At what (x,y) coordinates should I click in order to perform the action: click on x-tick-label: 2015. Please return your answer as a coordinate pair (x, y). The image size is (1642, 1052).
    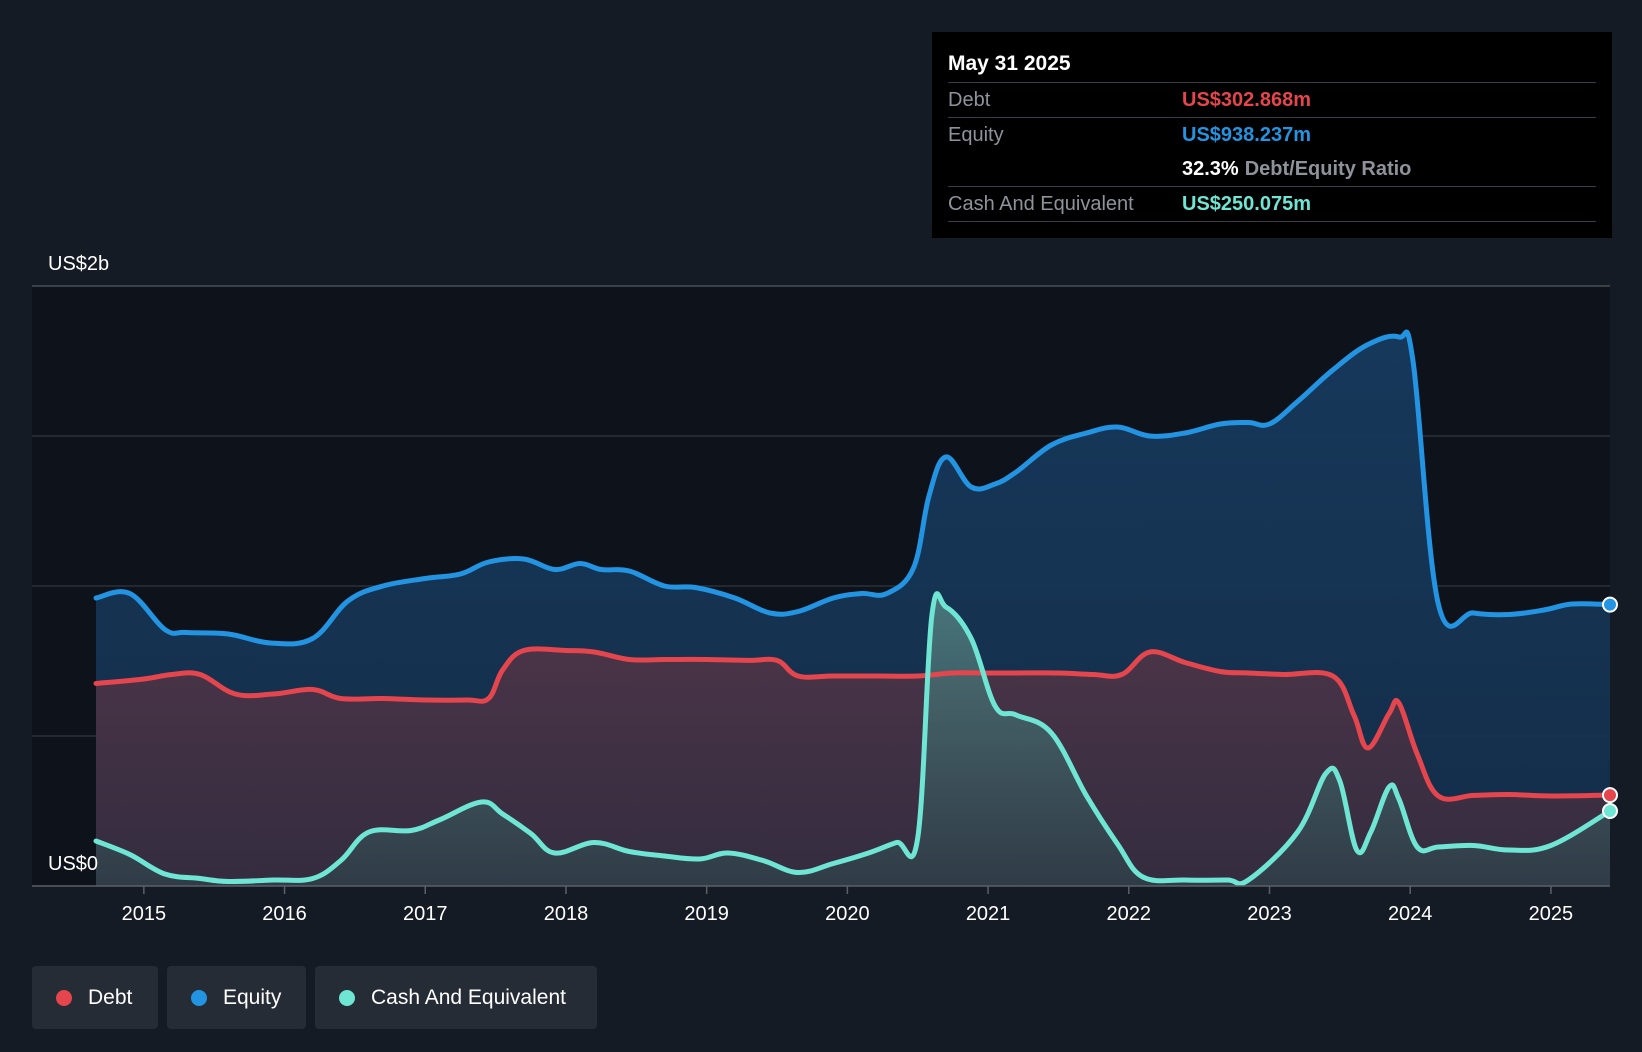
    Looking at the image, I should click on (144, 914).